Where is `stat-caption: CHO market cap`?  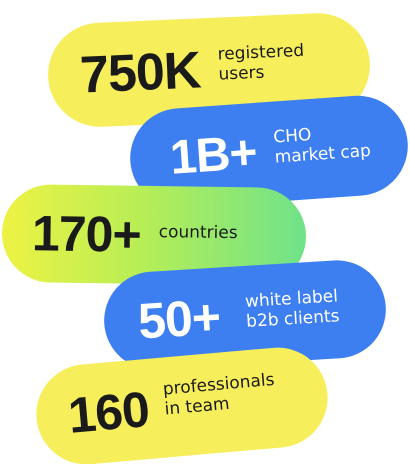 stat-caption: CHO market cap is located at coordinates (322, 144).